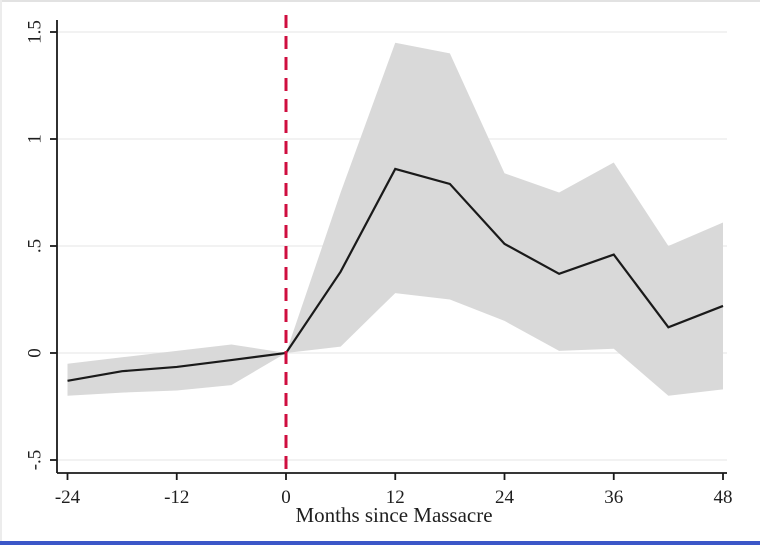 The width and height of the screenshot is (760, 545). I want to click on x-tick-label: 24, so click(505, 497).